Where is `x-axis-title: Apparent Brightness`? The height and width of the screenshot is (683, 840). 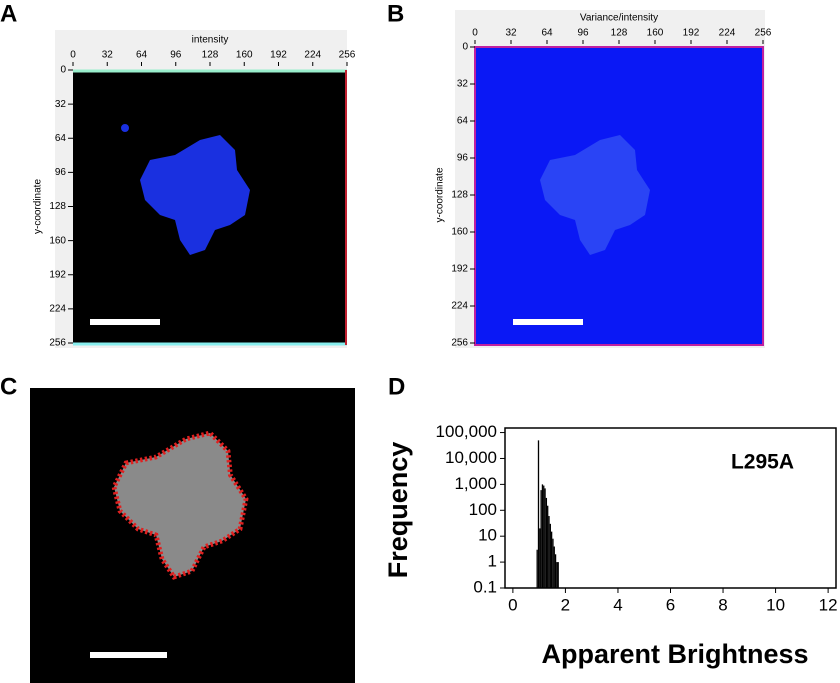
x-axis-title: Apparent Brightness is located at coordinates (674, 654).